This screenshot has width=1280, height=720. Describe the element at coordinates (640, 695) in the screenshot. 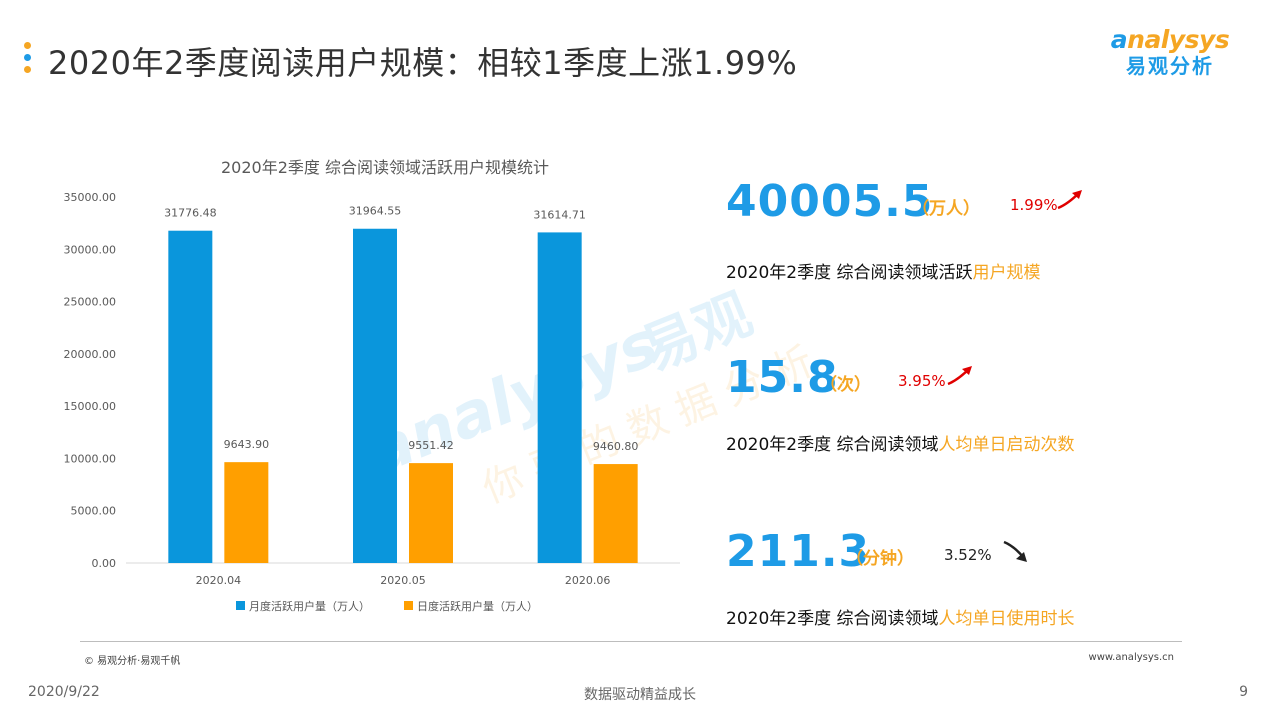

I see `footer-slogan: 数据驱动精益成长` at that location.